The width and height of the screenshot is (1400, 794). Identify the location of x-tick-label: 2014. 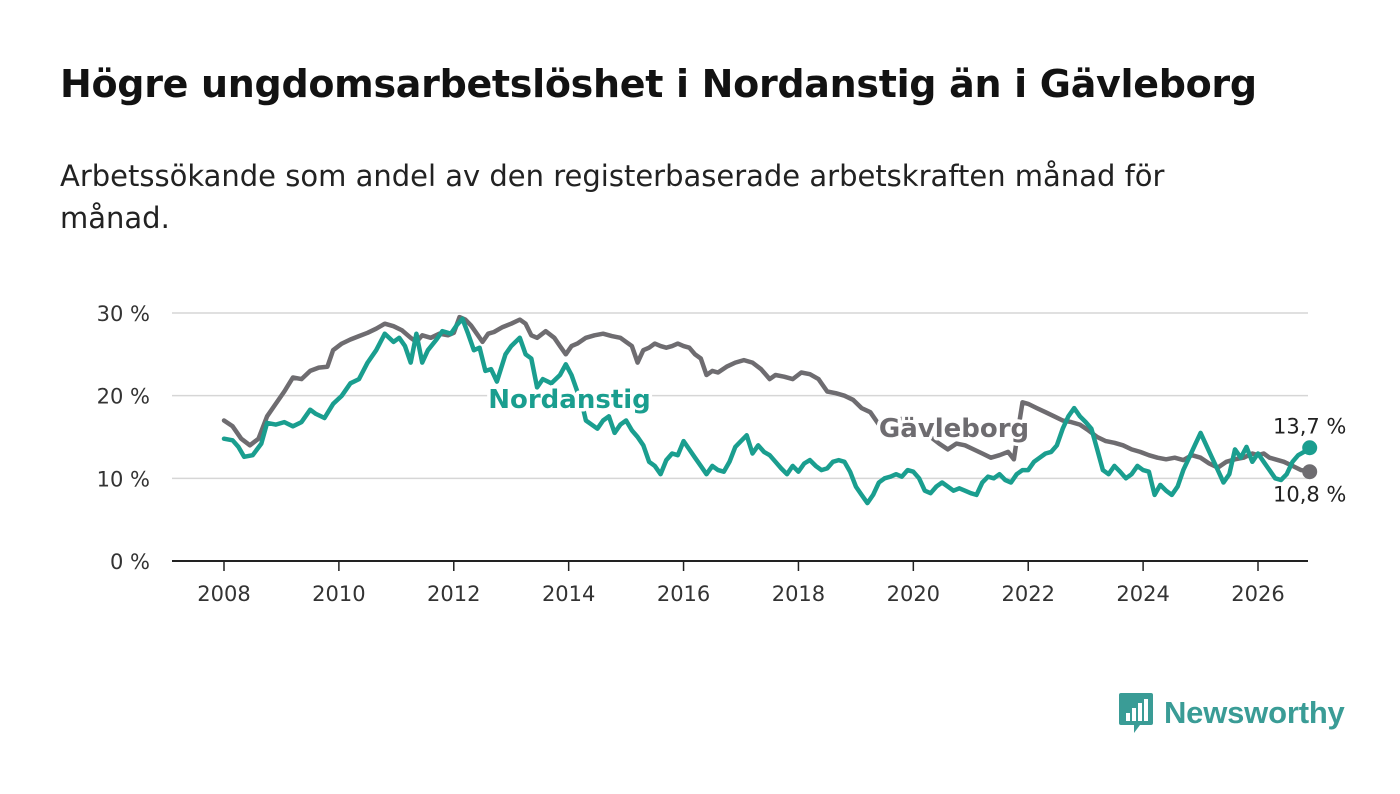
(568, 594).